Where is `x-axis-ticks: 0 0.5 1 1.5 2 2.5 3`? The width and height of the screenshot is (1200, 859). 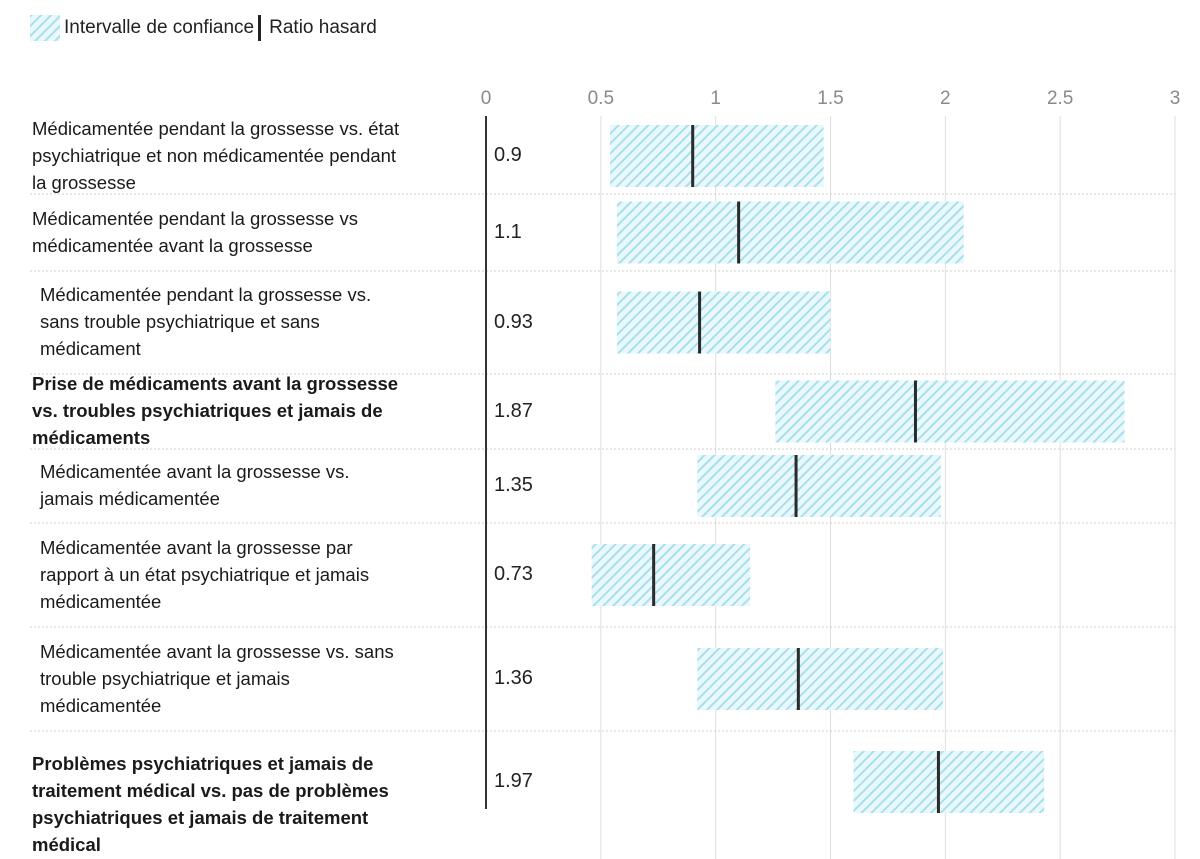
x-axis-ticks: 0 0.5 1 1.5 2 2.5 3 is located at coordinates (831, 98).